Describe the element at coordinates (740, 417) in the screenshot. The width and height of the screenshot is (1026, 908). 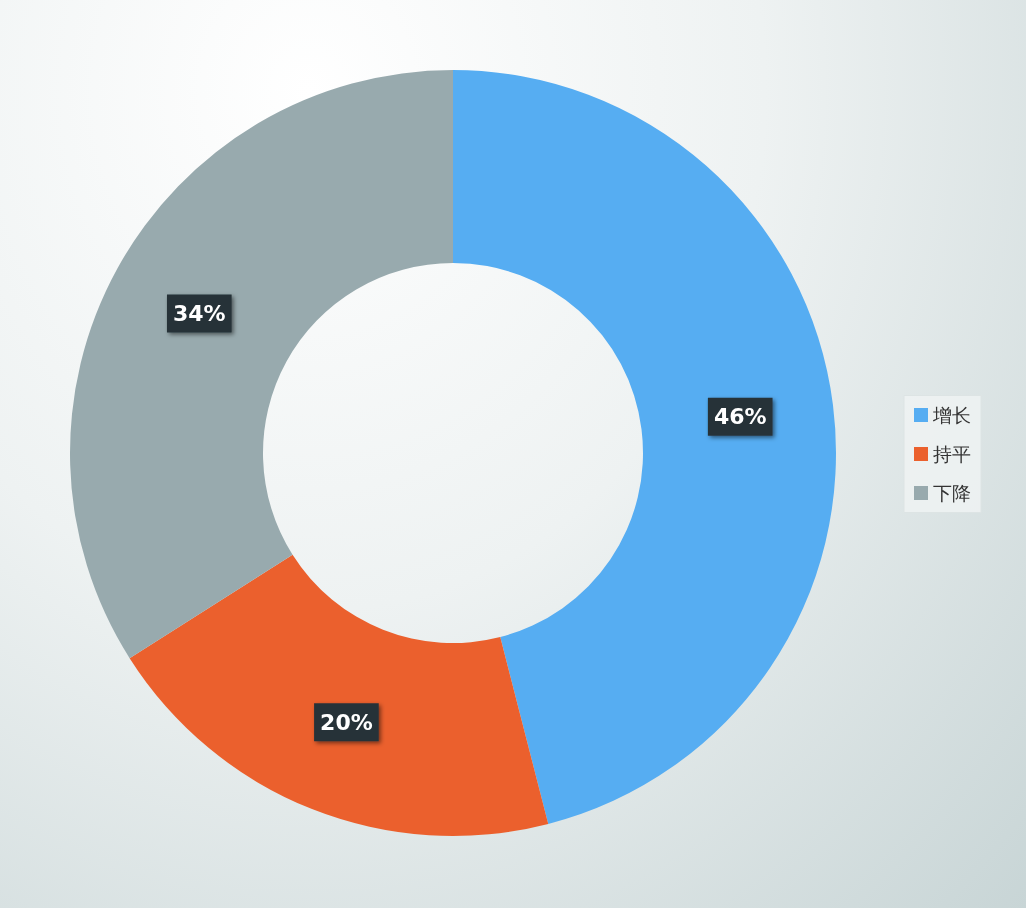
I see `data-label: 46%` at that location.